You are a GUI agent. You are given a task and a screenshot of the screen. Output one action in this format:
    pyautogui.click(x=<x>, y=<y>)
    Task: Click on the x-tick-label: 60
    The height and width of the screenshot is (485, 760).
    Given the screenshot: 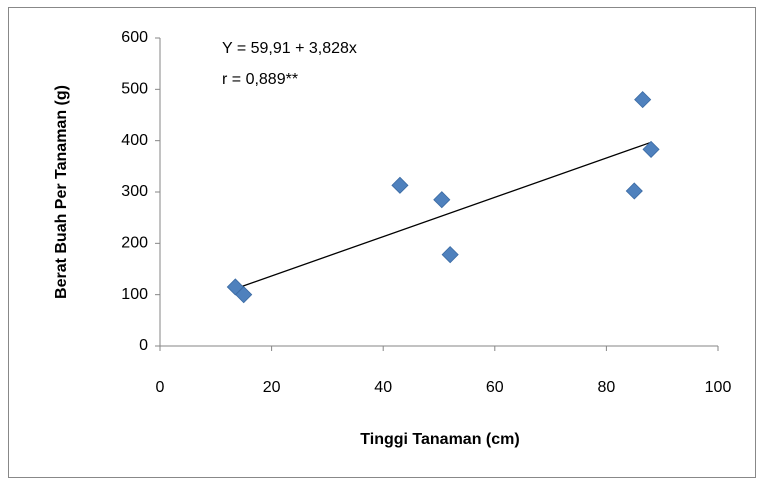 What is the action you would take?
    pyautogui.click(x=495, y=387)
    